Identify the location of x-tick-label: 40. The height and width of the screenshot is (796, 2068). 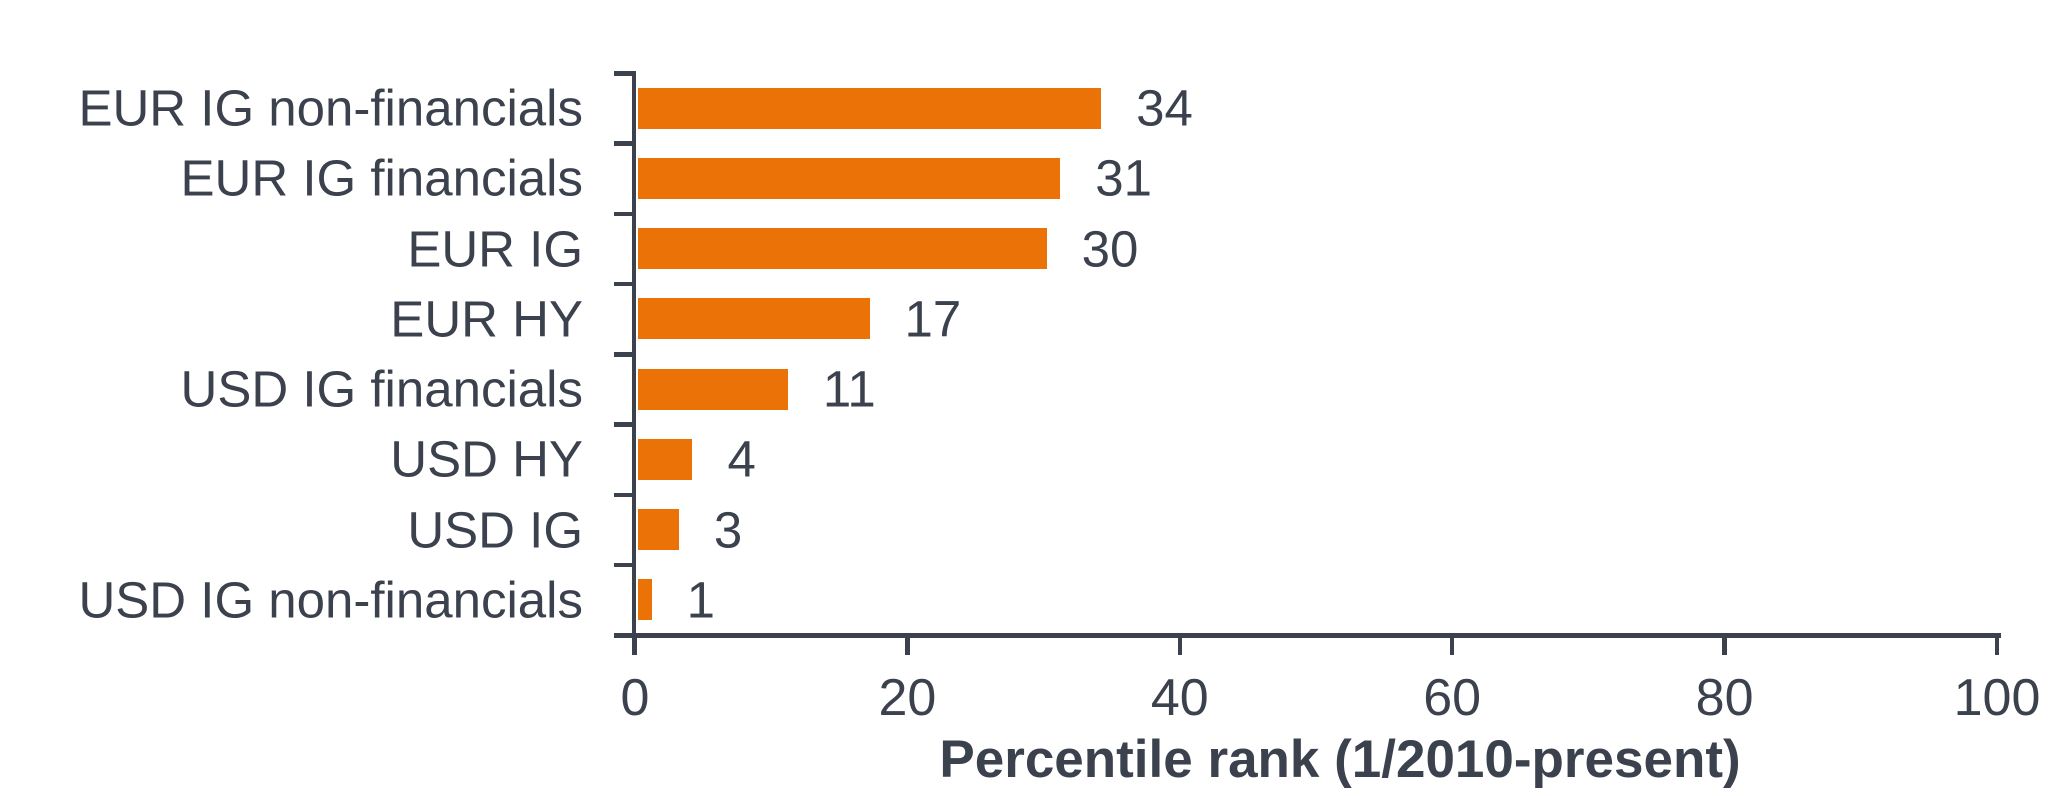
(1179, 698).